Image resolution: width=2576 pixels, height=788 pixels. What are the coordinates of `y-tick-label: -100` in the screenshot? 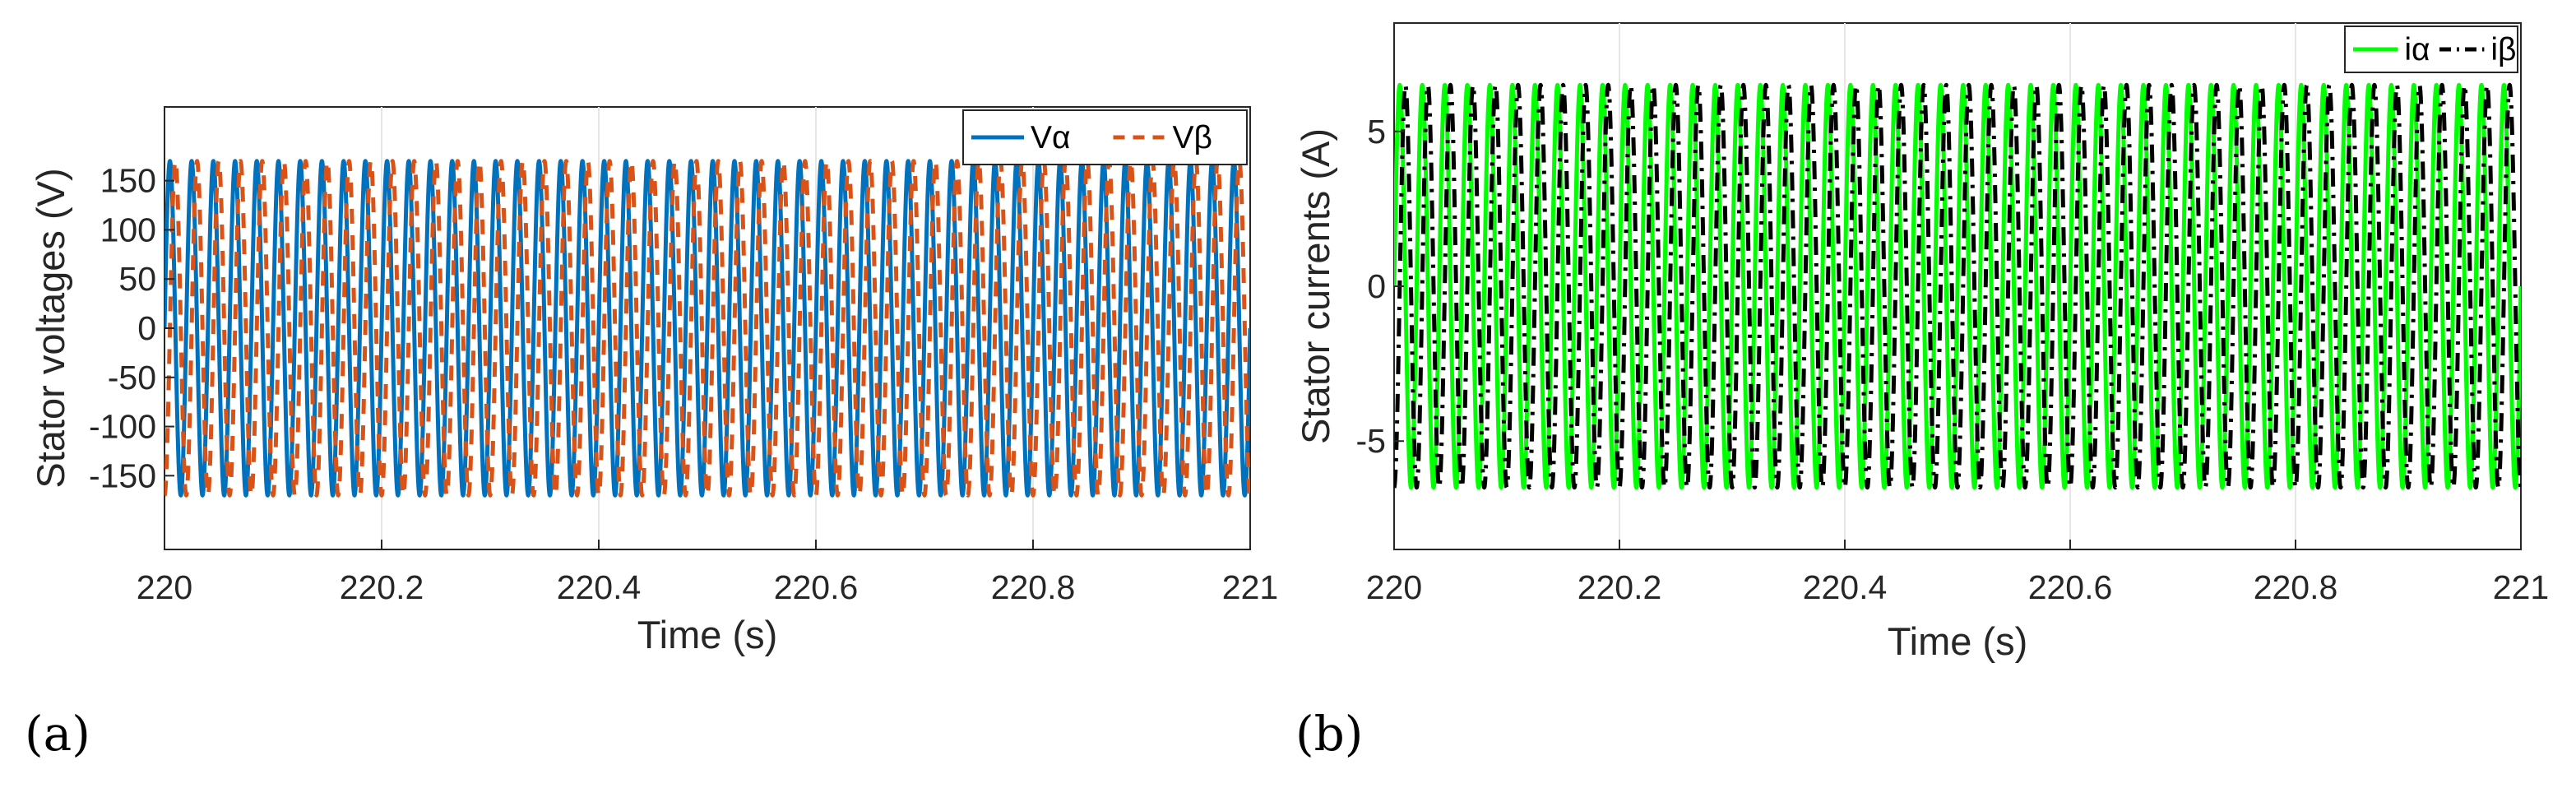 It's located at (123, 427).